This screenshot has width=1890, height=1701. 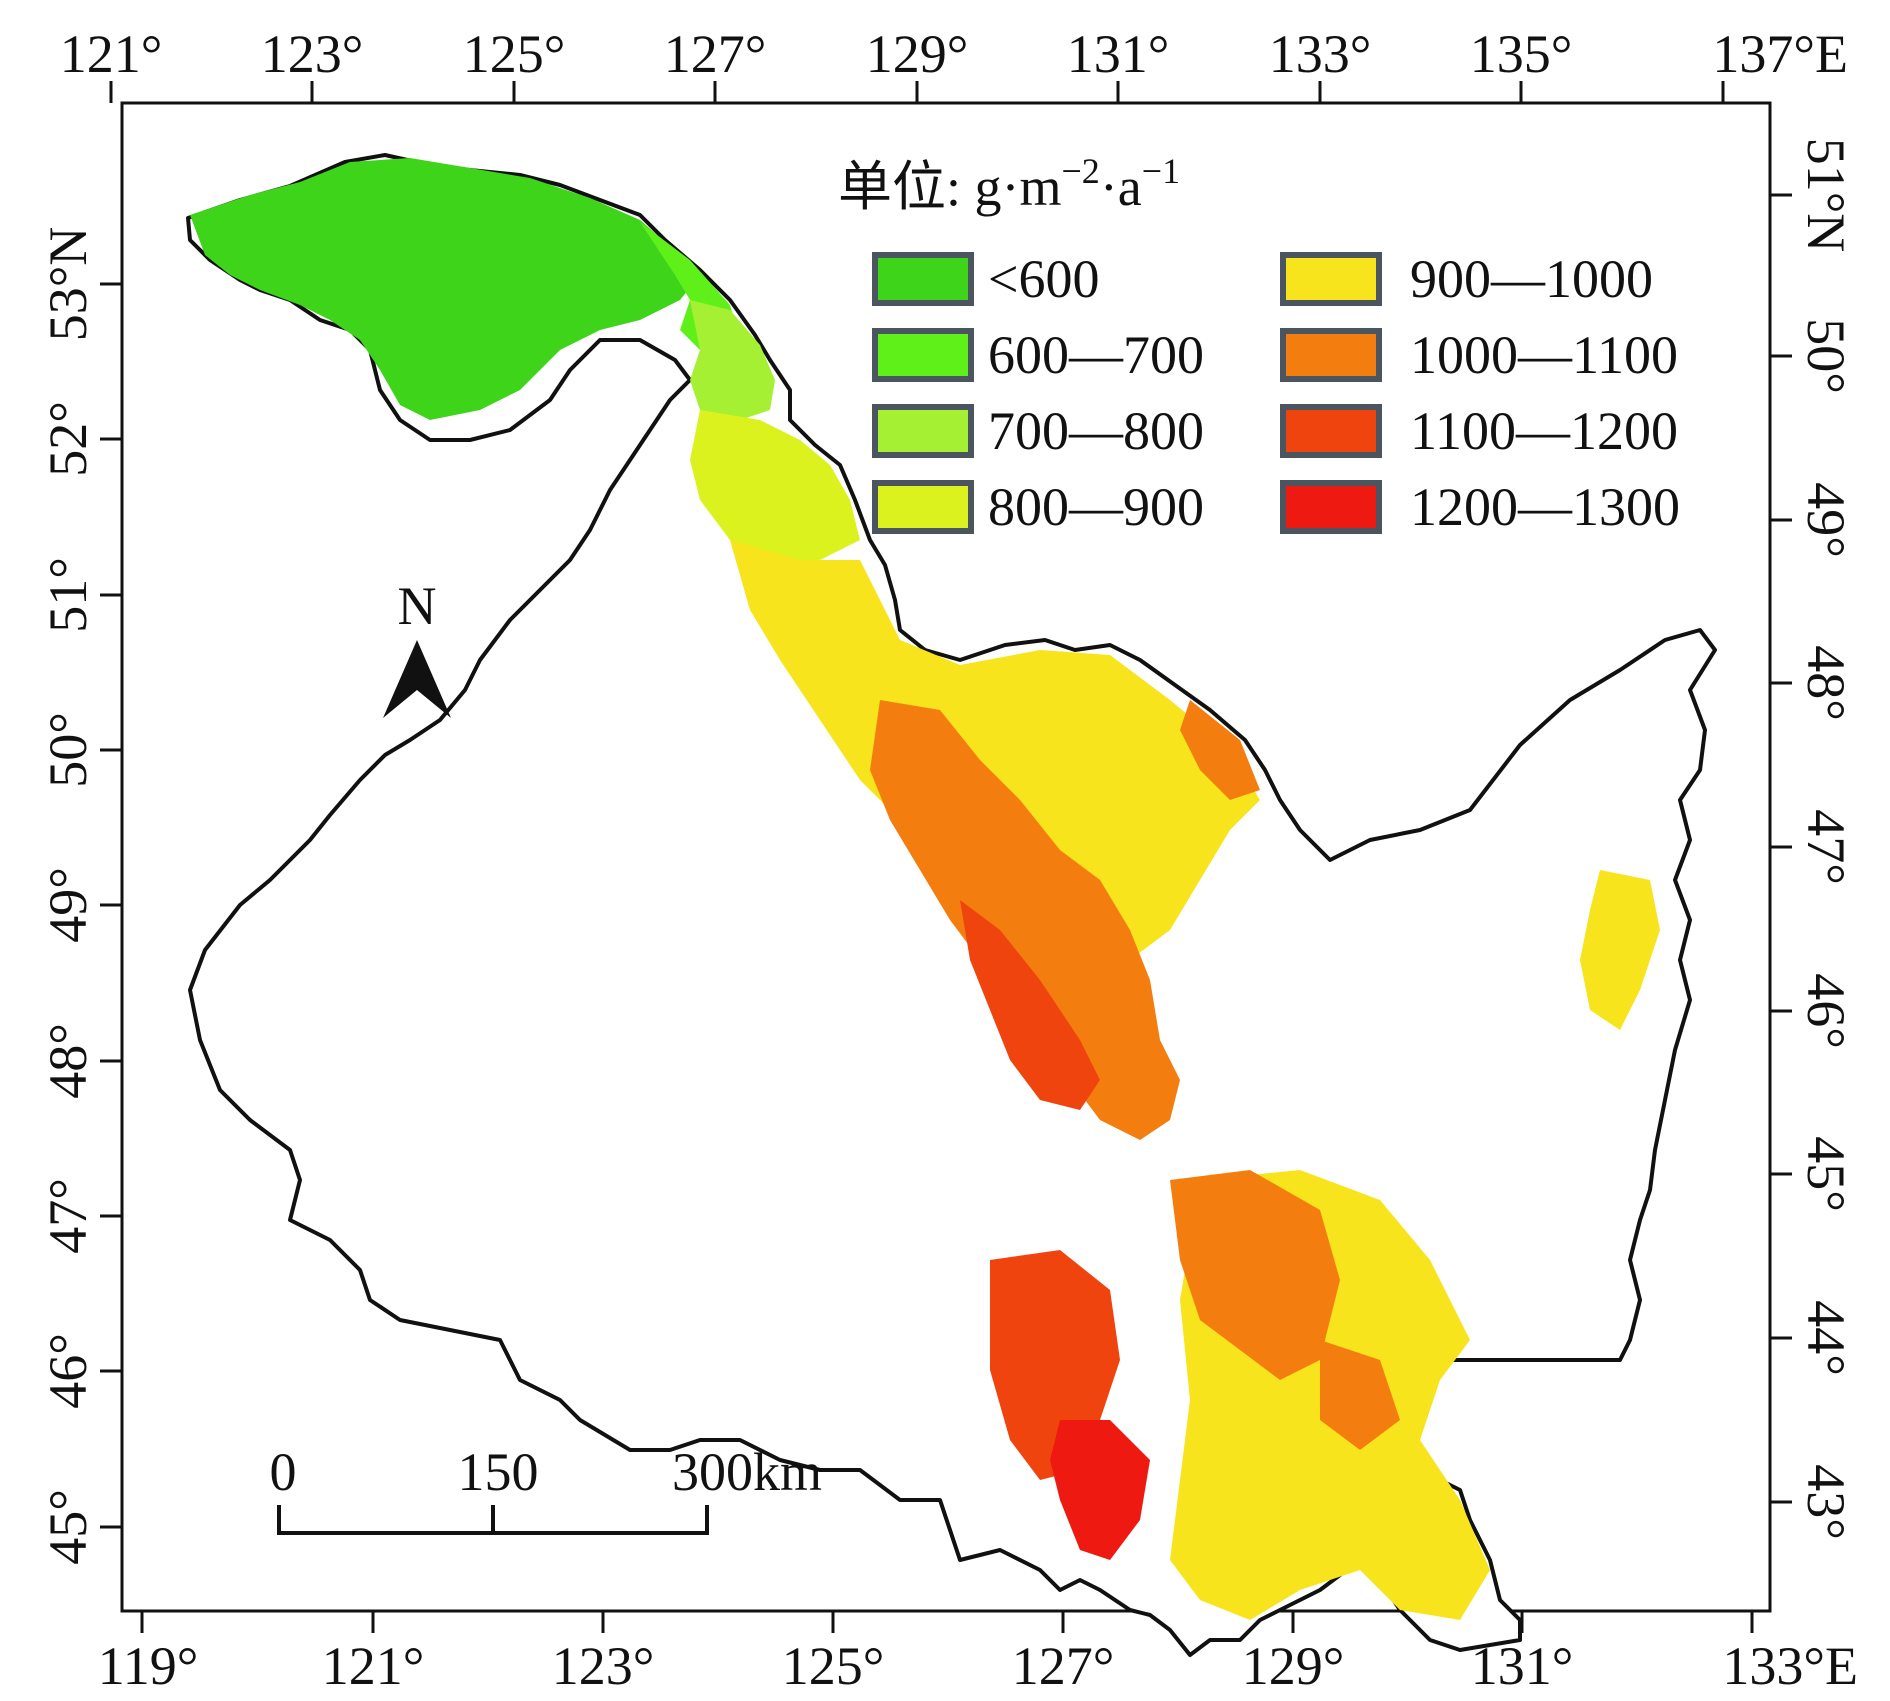 I want to click on bottom-longitude-labels: 119° 121° 123° 125° 127° 129° 131° 133°E, so click(x=978, y=1666).